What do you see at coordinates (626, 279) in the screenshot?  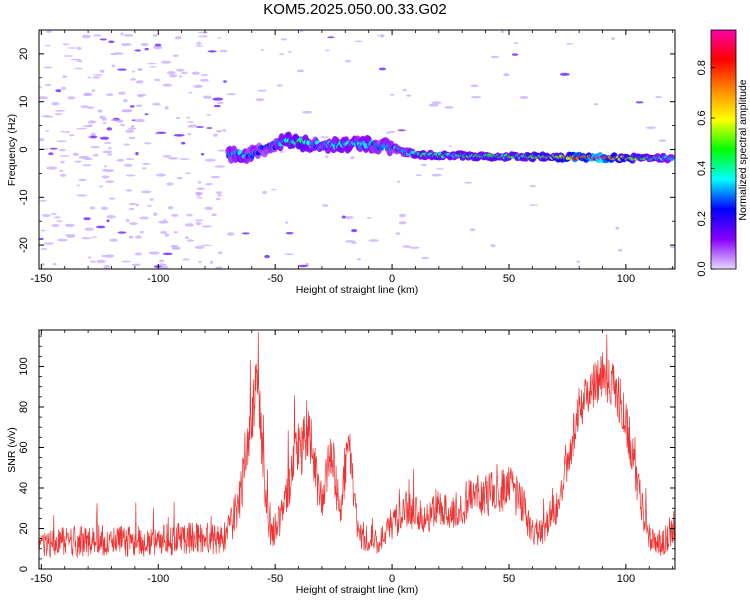 I see `spectrogram-x-tick-label: 100` at bounding box center [626, 279].